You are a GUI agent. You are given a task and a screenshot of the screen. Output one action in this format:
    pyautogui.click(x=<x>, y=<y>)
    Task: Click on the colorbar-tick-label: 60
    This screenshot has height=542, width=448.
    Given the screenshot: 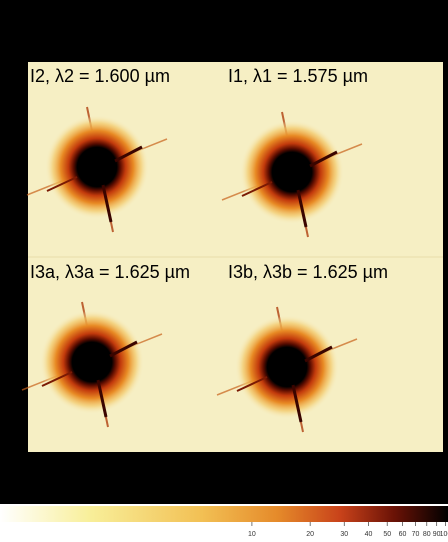 What is the action you would take?
    pyautogui.click(x=403, y=534)
    